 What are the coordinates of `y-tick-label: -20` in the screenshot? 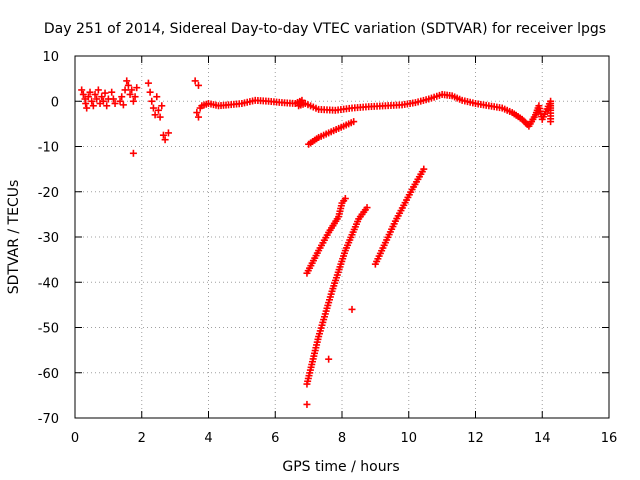 It's located at (48, 193).